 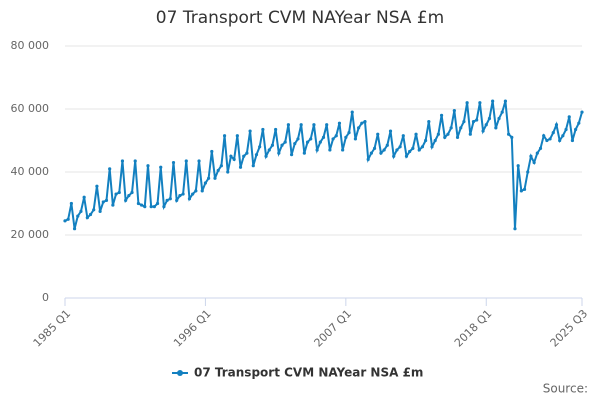 What do you see at coordinates (30, 108) in the screenshot?
I see `y-tick-label: 60 000` at bounding box center [30, 108].